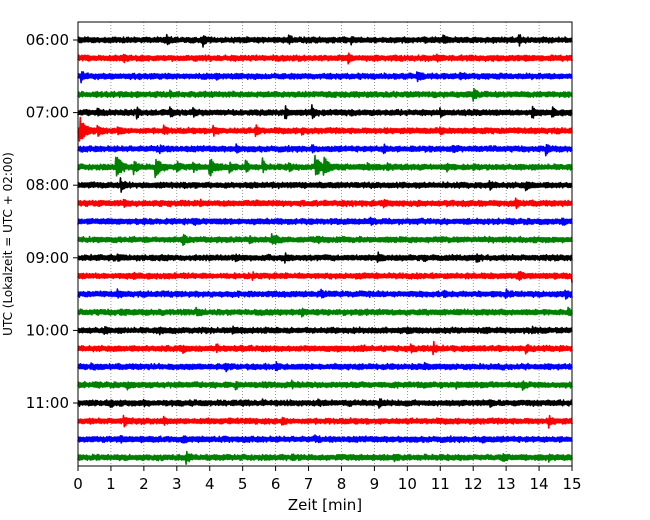 The image size is (650, 520). Describe the element at coordinates (47, 403) in the screenshot. I see `y-tick-label-1100: 11:00` at that location.